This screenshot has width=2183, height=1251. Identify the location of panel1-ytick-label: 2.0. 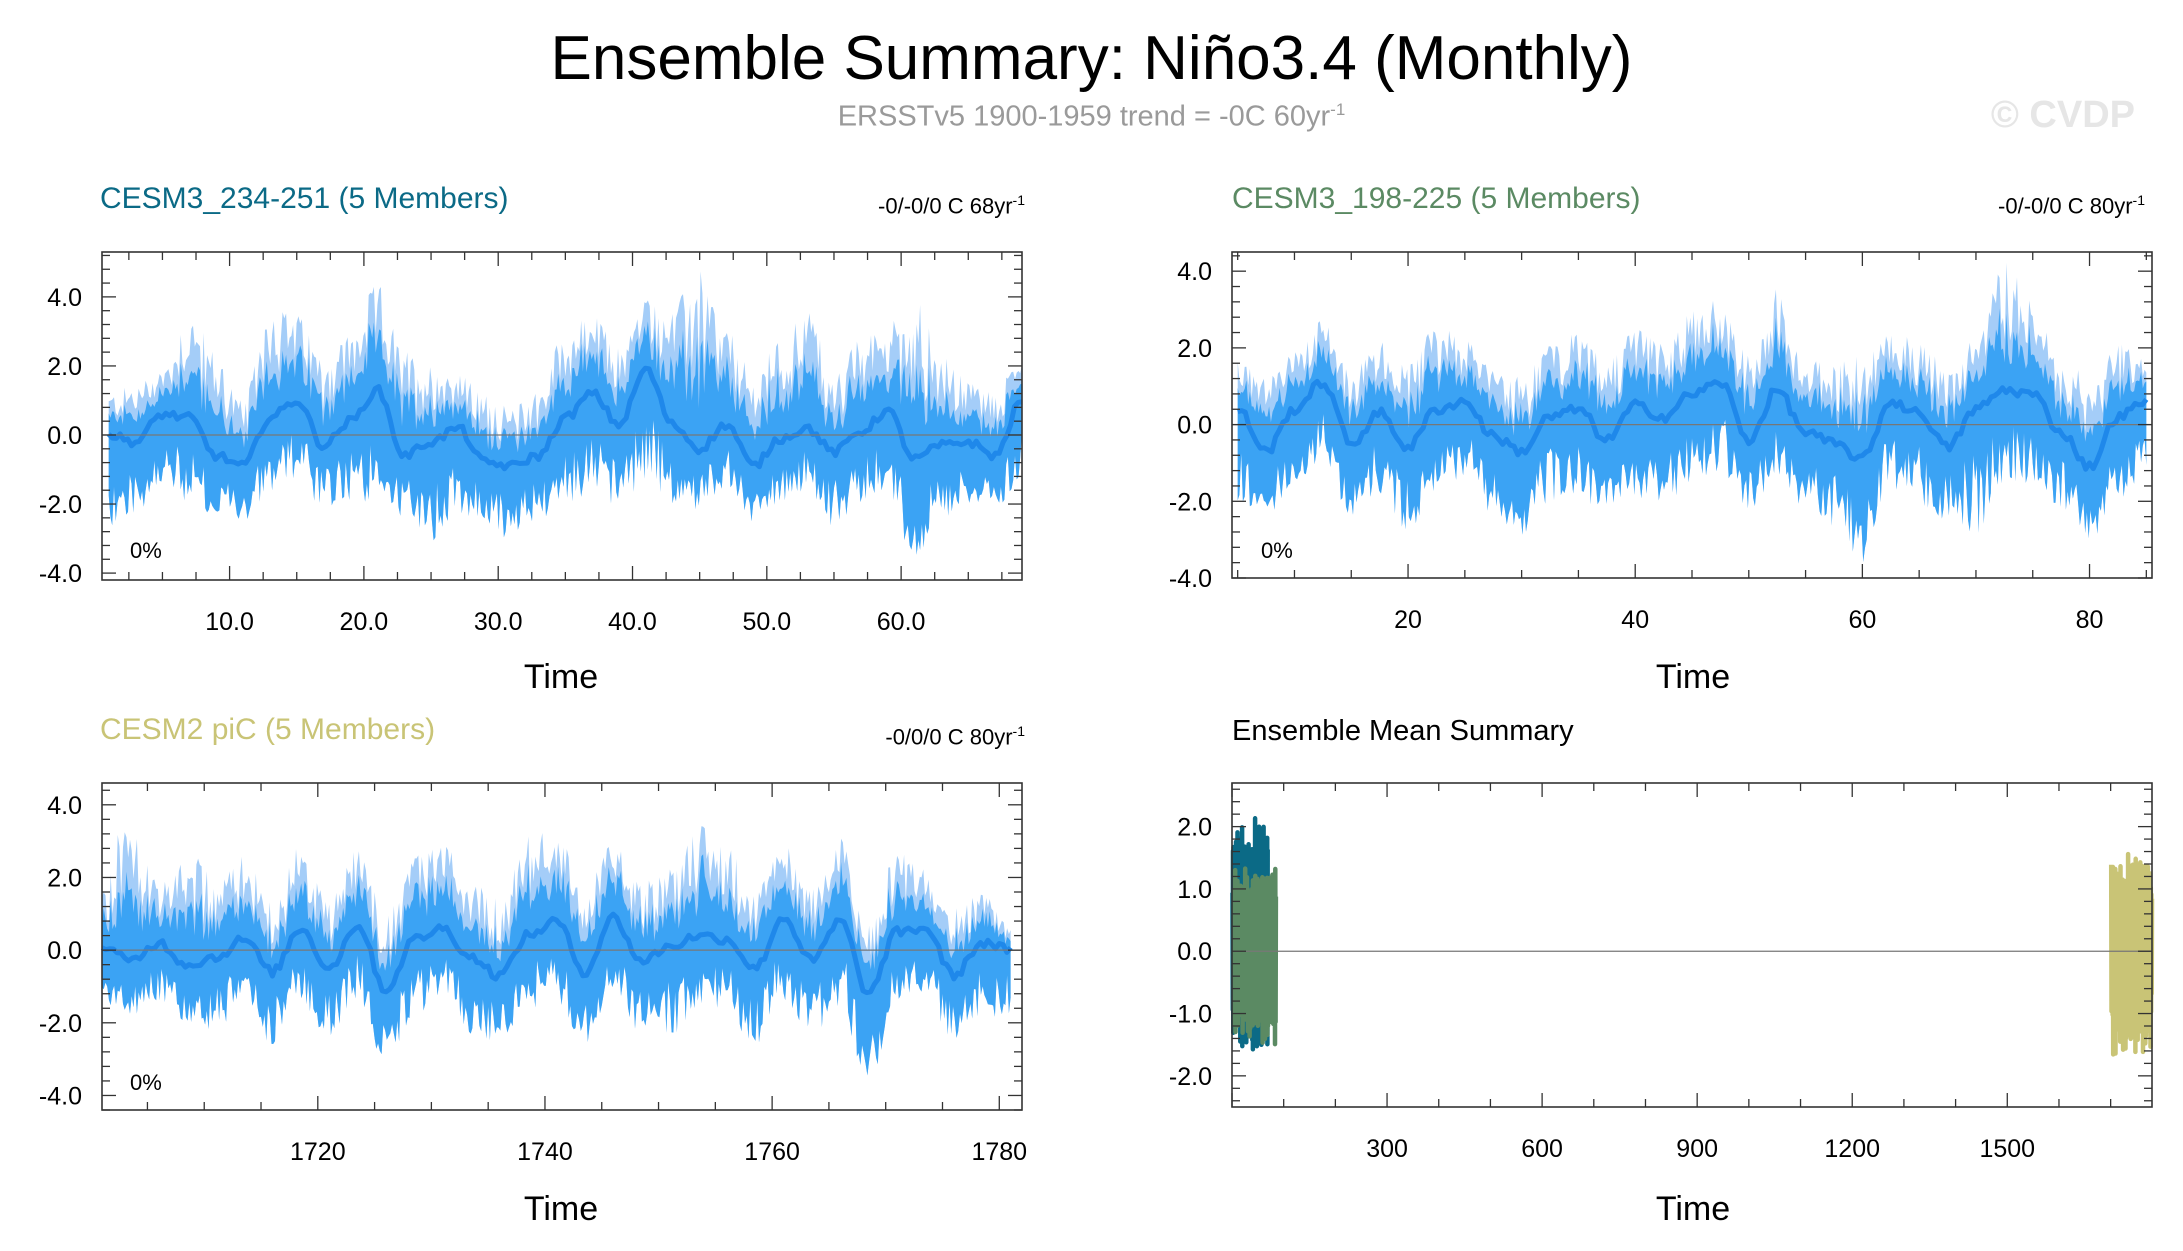
(64, 367).